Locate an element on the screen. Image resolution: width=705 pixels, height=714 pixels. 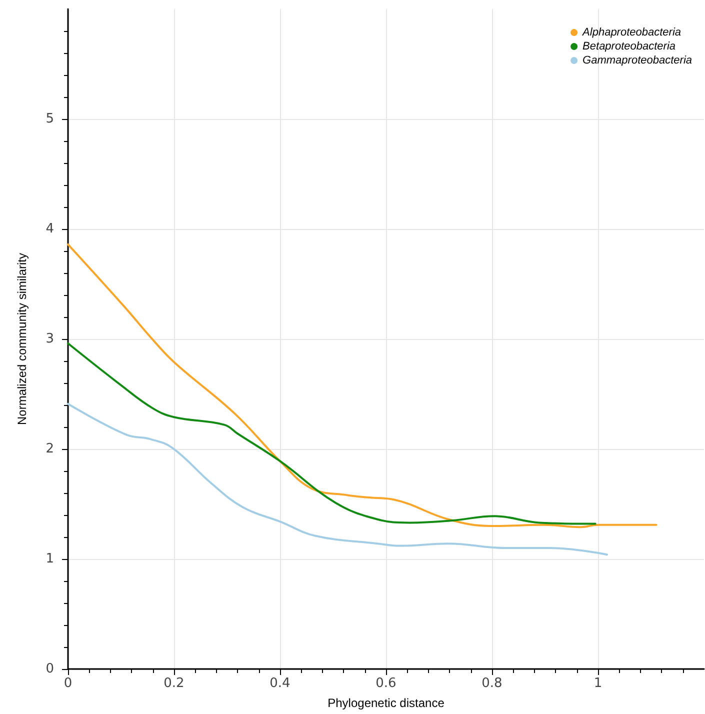
legend-label: Alphaproteobacteria is located at coordinates (632, 32).